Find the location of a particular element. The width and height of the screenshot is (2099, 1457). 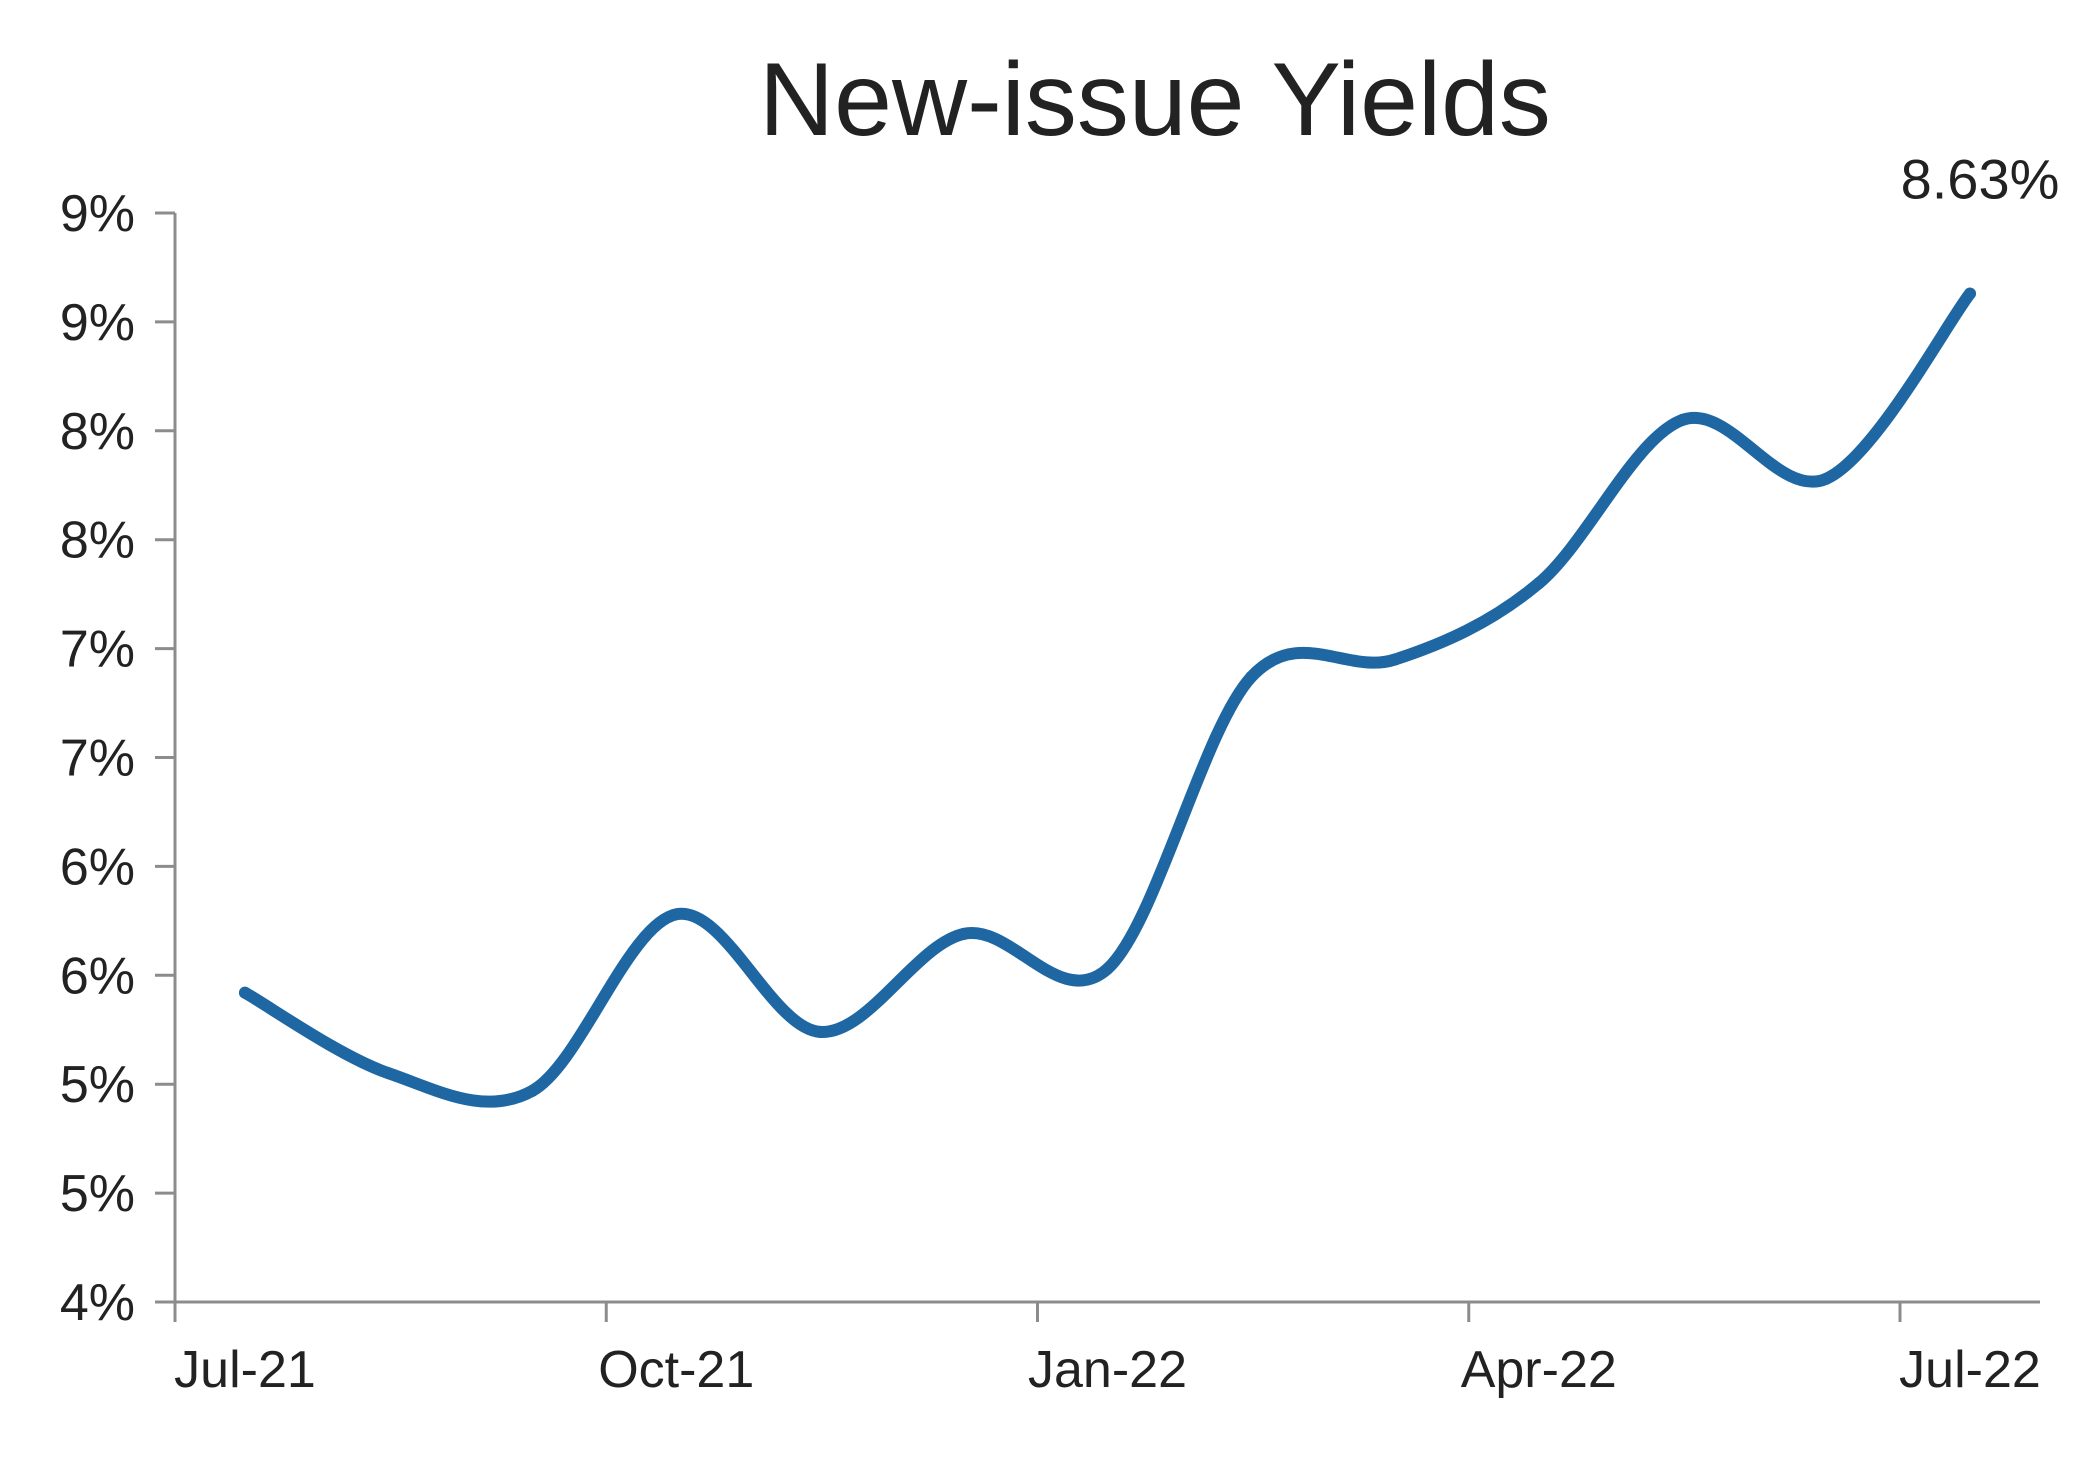

data-label: 8.63% is located at coordinates (1980, 179).